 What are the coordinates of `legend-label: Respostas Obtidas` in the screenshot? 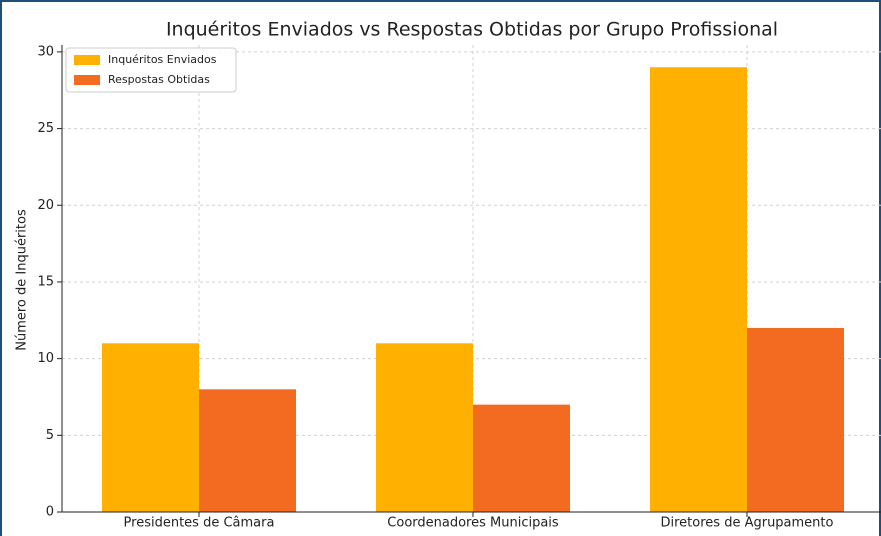 It's located at (159, 79).